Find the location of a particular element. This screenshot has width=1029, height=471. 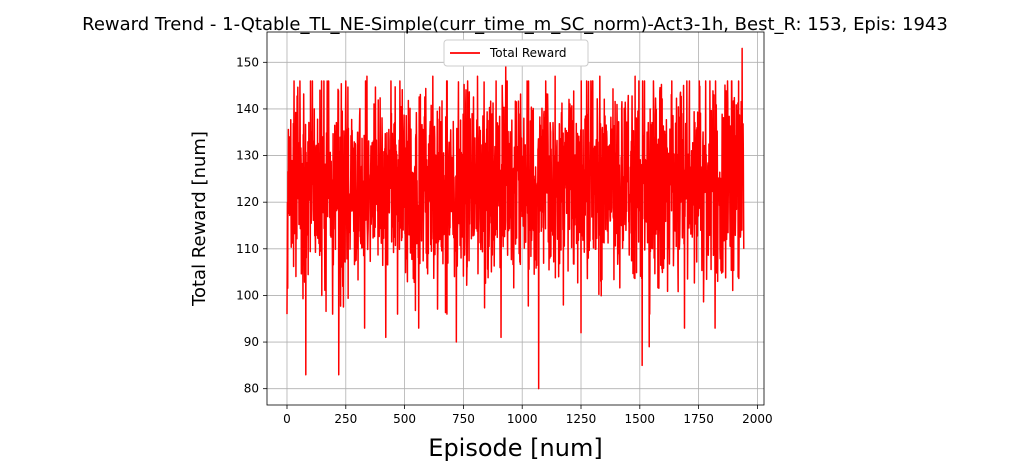

y-tick-label: 120 is located at coordinates (247, 202).